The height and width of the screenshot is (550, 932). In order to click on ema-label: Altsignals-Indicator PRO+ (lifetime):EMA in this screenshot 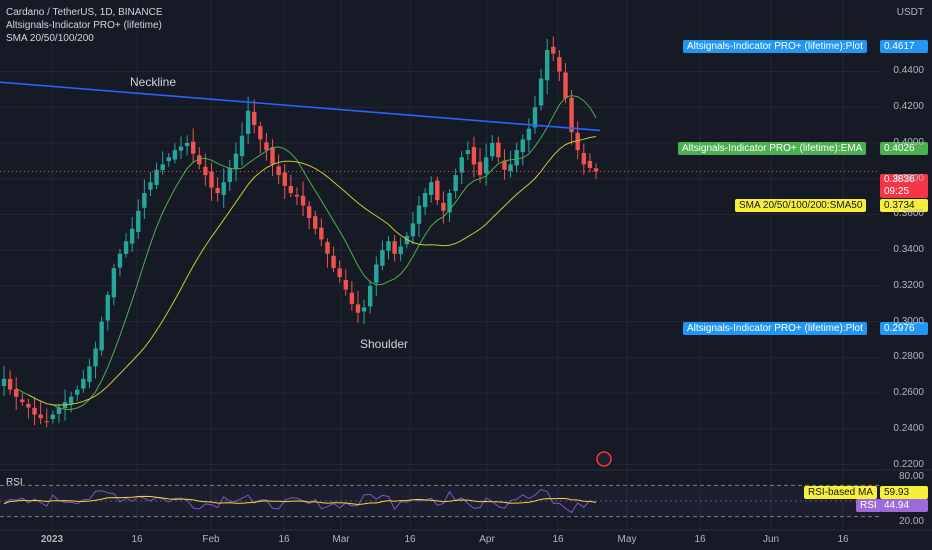, I will do `click(772, 148)`.